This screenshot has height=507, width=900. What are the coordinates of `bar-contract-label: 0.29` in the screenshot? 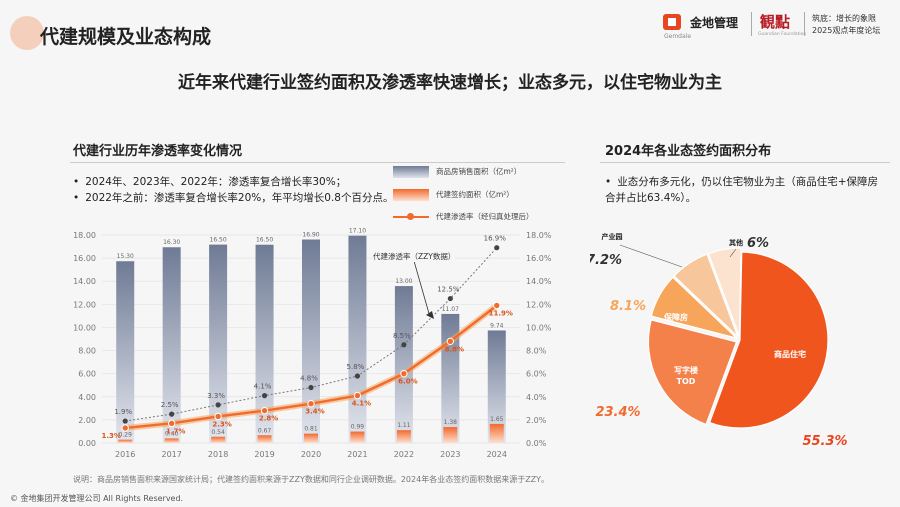 It's located at (126, 435).